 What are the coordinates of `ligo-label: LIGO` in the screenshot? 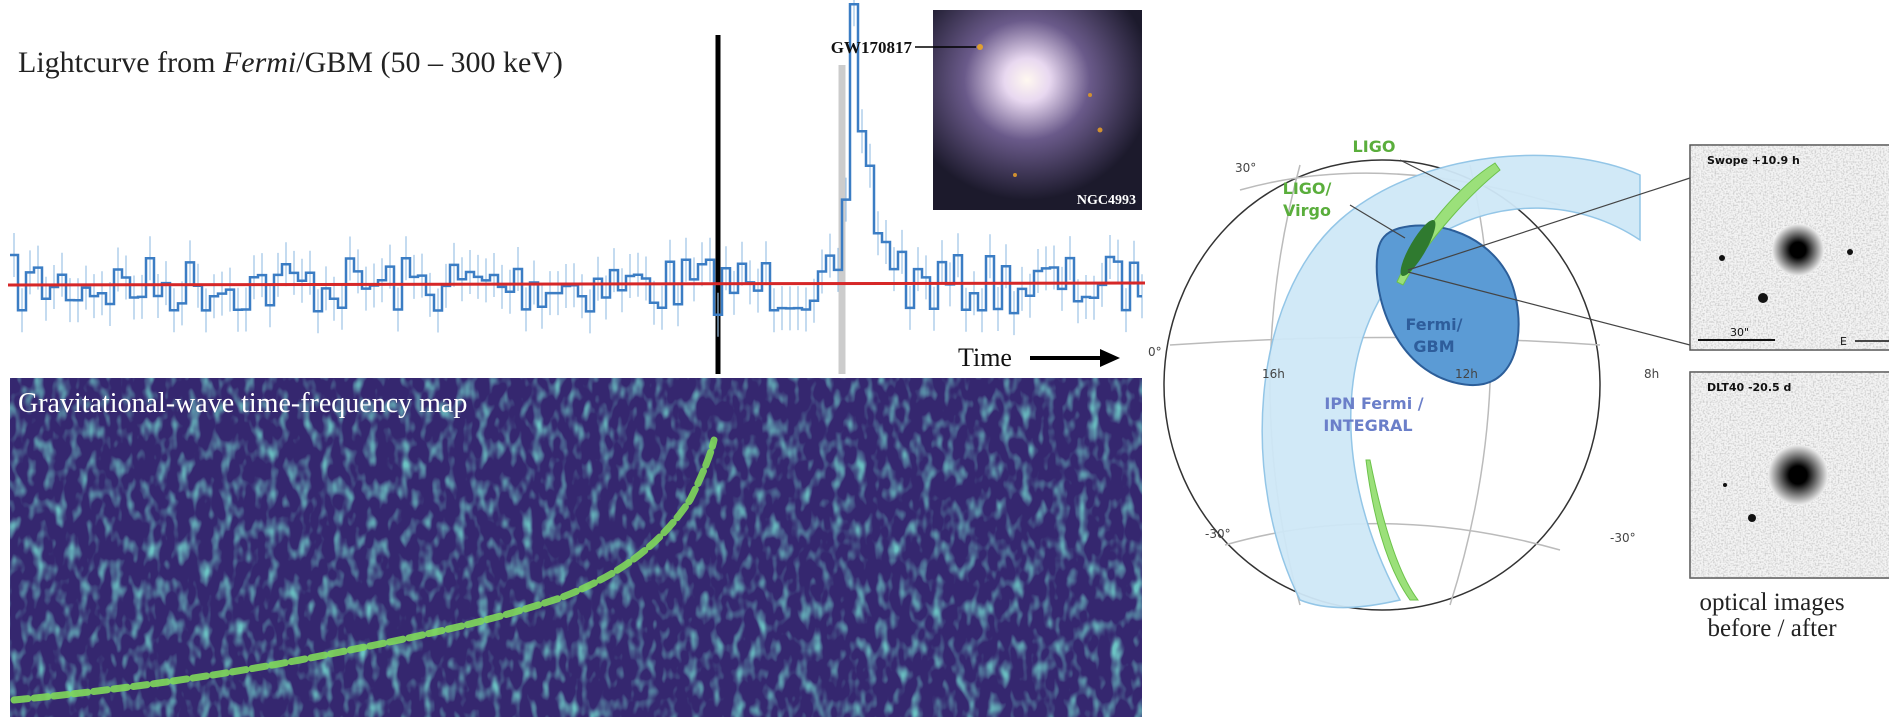 It's located at (1374, 146).